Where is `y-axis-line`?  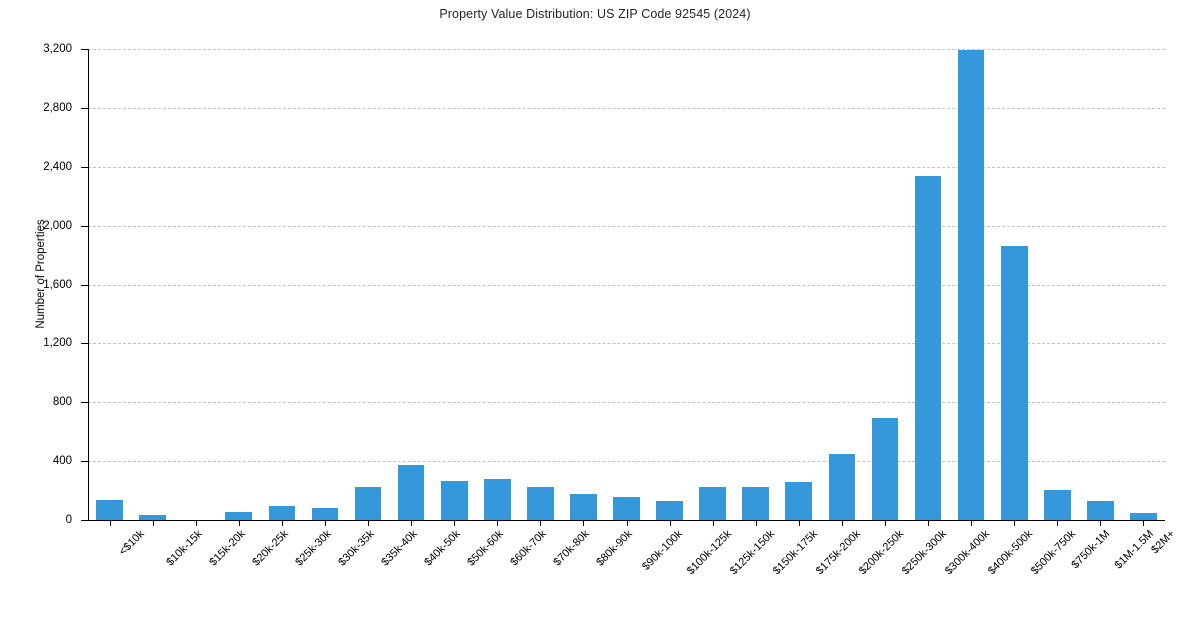 y-axis-line is located at coordinates (88, 284).